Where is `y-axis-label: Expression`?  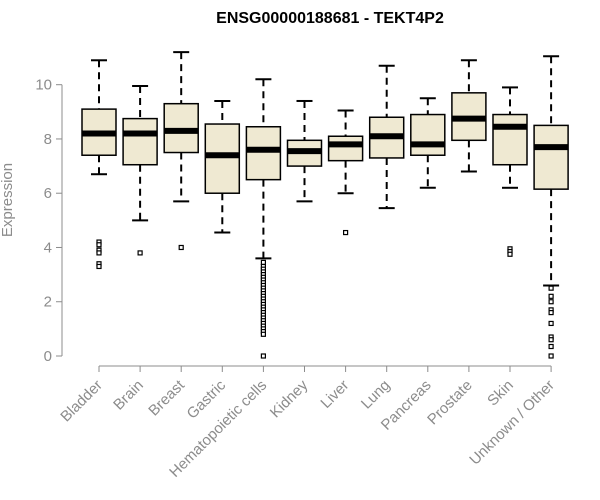 y-axis-label: Expression is located at coordinates (8, 200).